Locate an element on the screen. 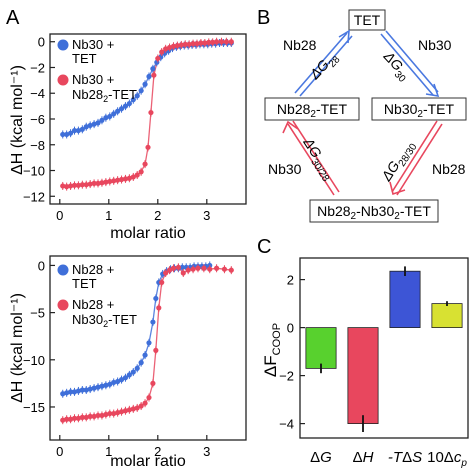  node-complex-box is located at coordinates (374, 211).